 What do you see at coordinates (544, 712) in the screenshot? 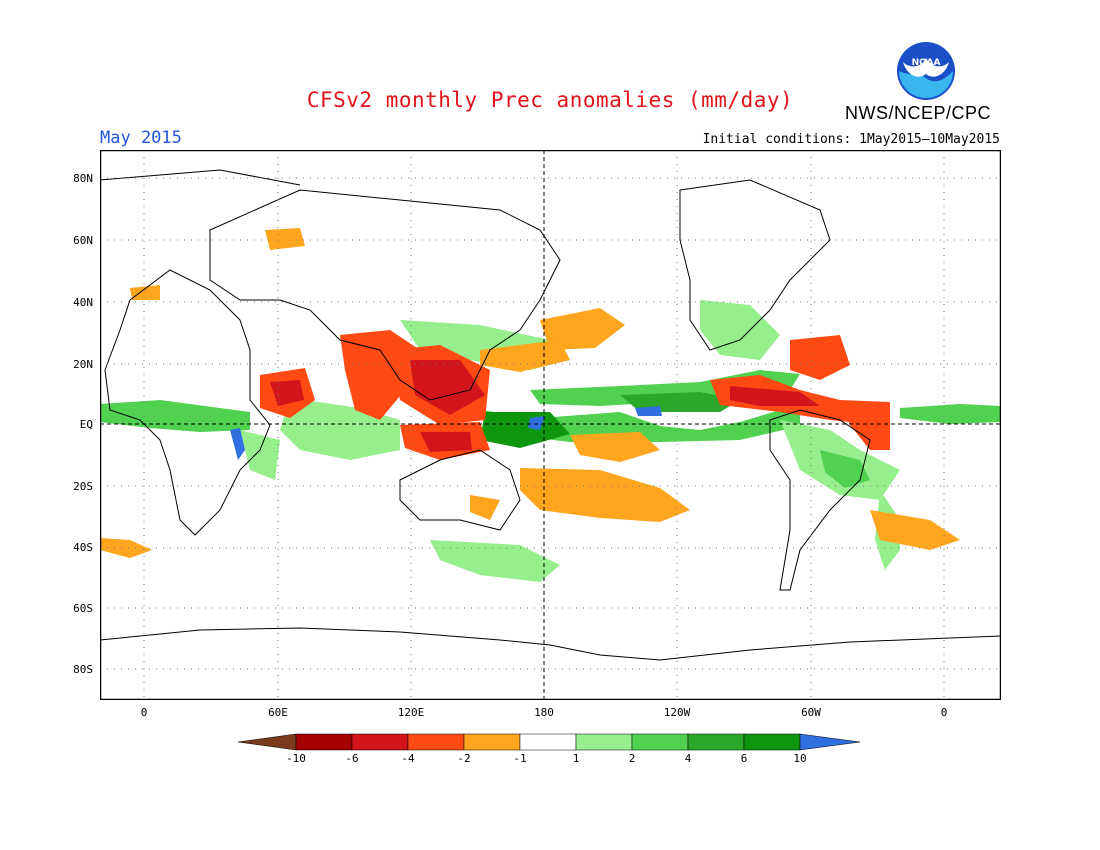
I see `lon-label: 180` at bounding box center [544, 712].